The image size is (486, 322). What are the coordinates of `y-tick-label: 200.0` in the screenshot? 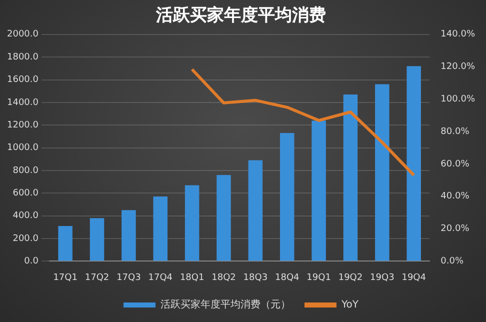 It's located at (25, 239).